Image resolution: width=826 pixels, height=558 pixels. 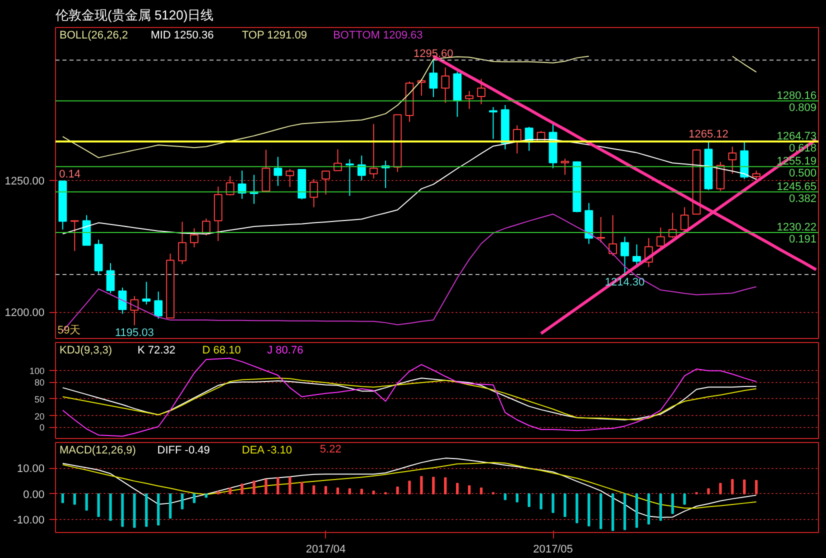 I want to click on x-tick-label: 2017/05, so click(x=553, y=550).